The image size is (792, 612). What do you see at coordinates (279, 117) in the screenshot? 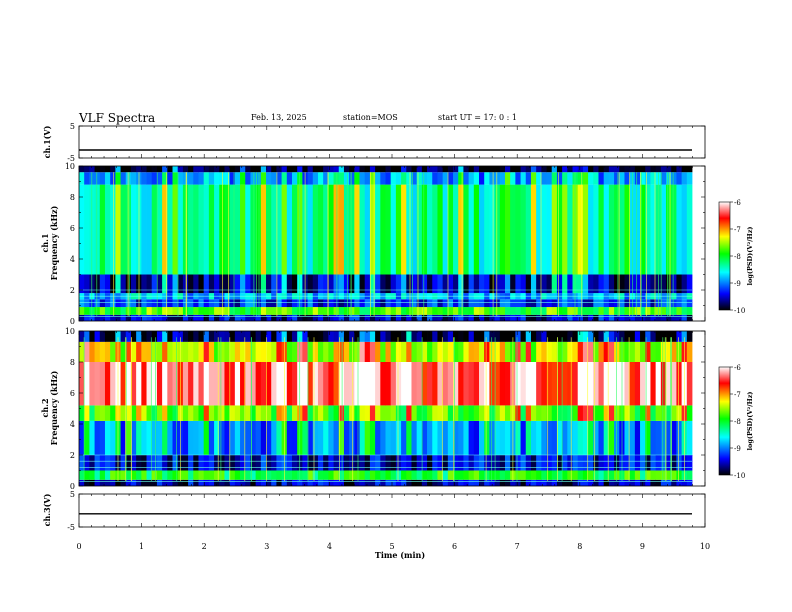
I see `date-label: Feb. 13, 2025` at bounding box center [279, 117].